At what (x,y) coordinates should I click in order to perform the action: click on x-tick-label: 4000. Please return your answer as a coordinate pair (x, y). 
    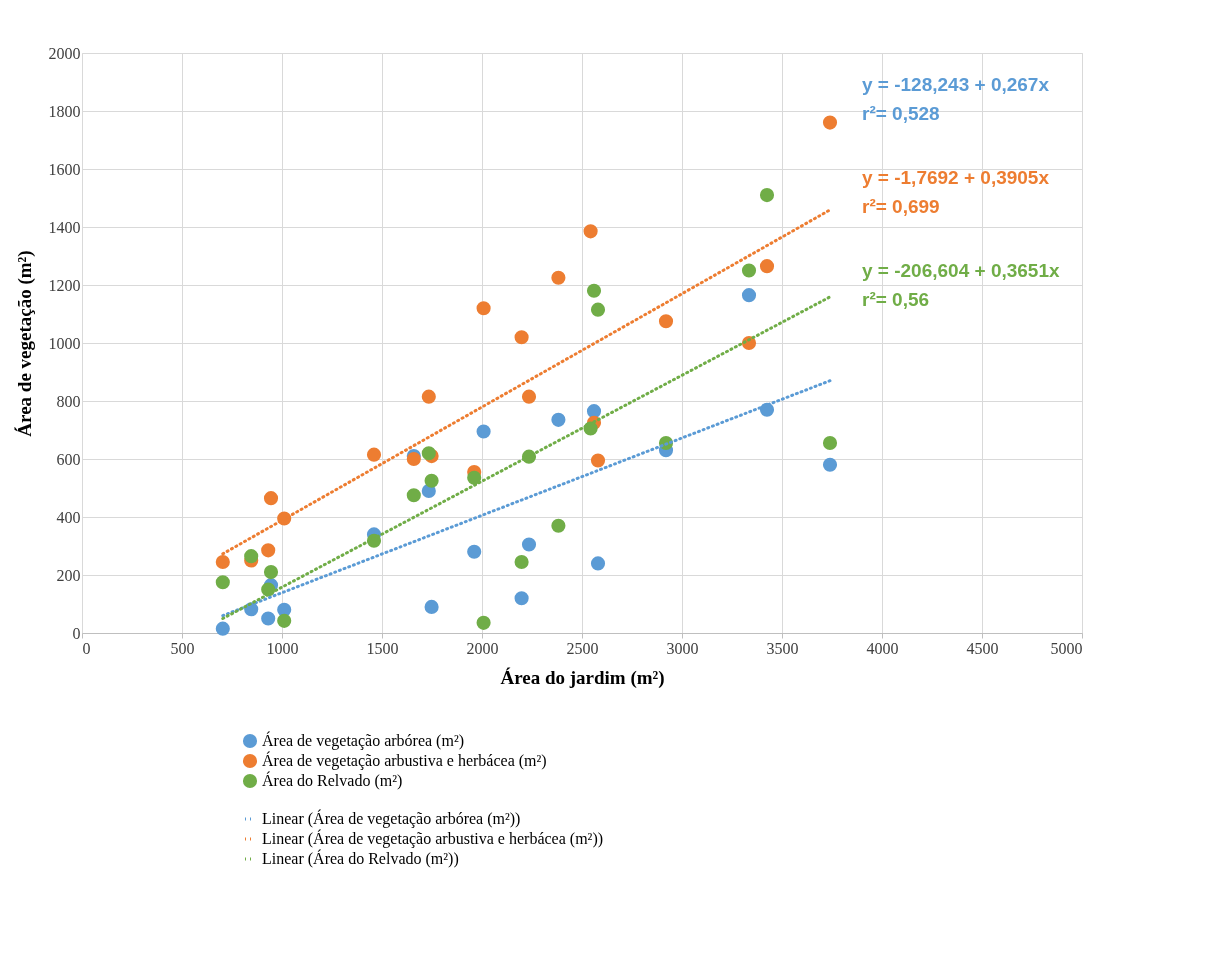
    Looking at the image, I should click on (882, 648).